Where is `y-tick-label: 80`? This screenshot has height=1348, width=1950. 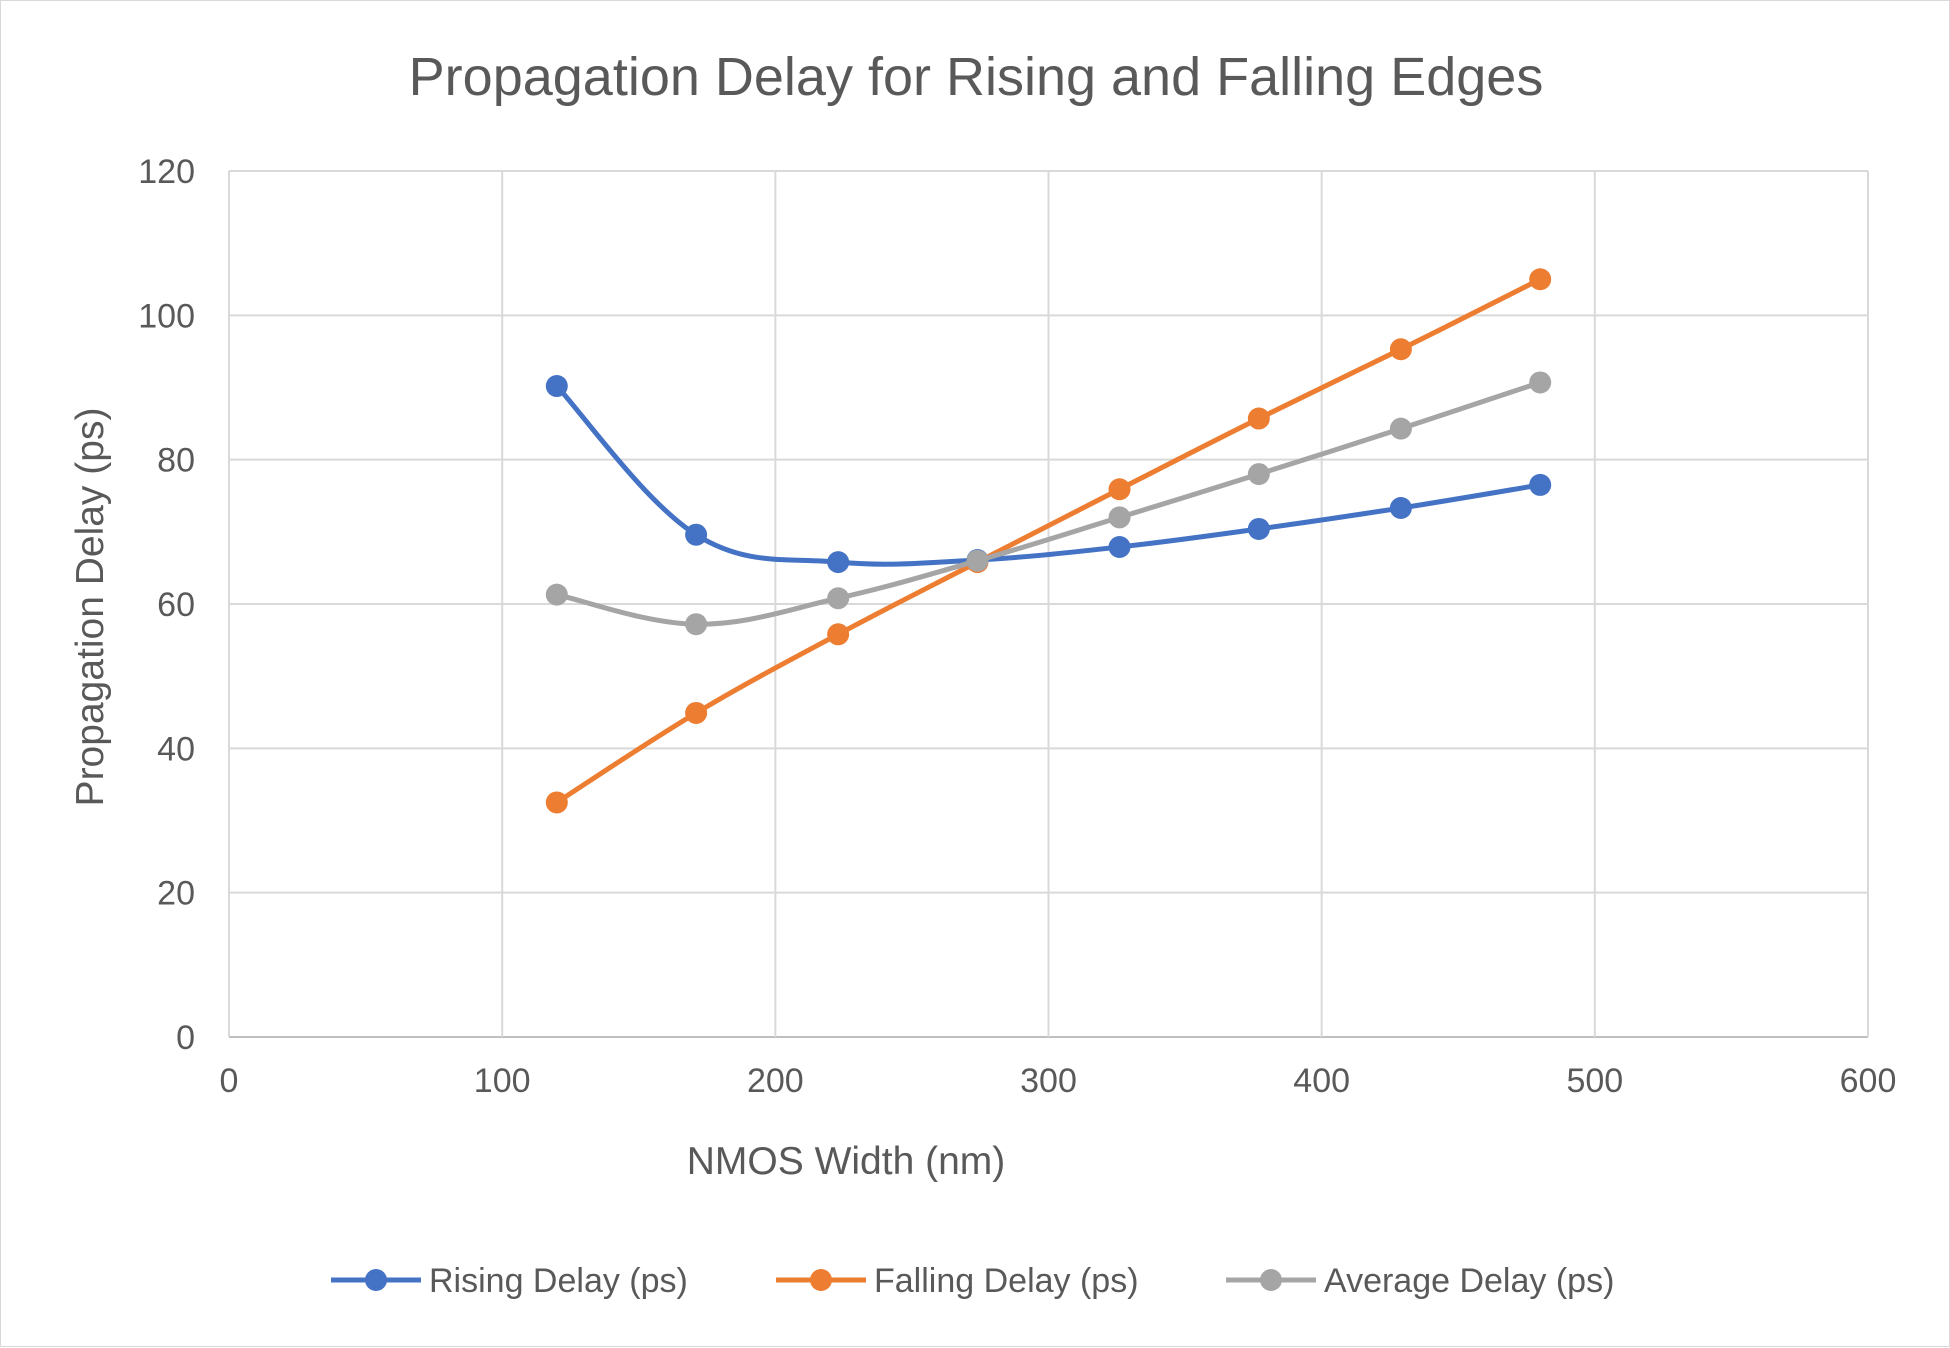 y-tick-label: 80 is located at coordinates (176, 461).